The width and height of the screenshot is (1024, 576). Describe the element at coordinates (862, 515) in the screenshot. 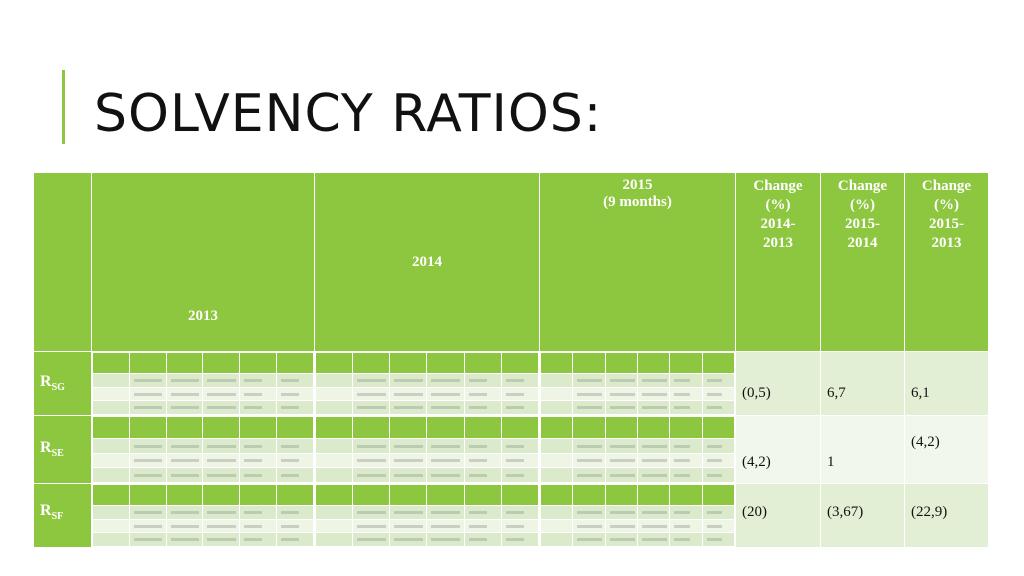

I see `rsf-change-2015-2014: (3,67)` at that location.